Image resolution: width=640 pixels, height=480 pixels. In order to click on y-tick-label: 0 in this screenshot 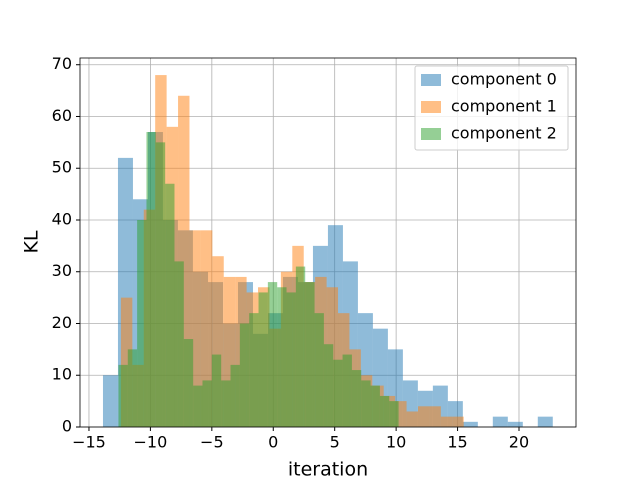, I will do `click(67, 426)`.